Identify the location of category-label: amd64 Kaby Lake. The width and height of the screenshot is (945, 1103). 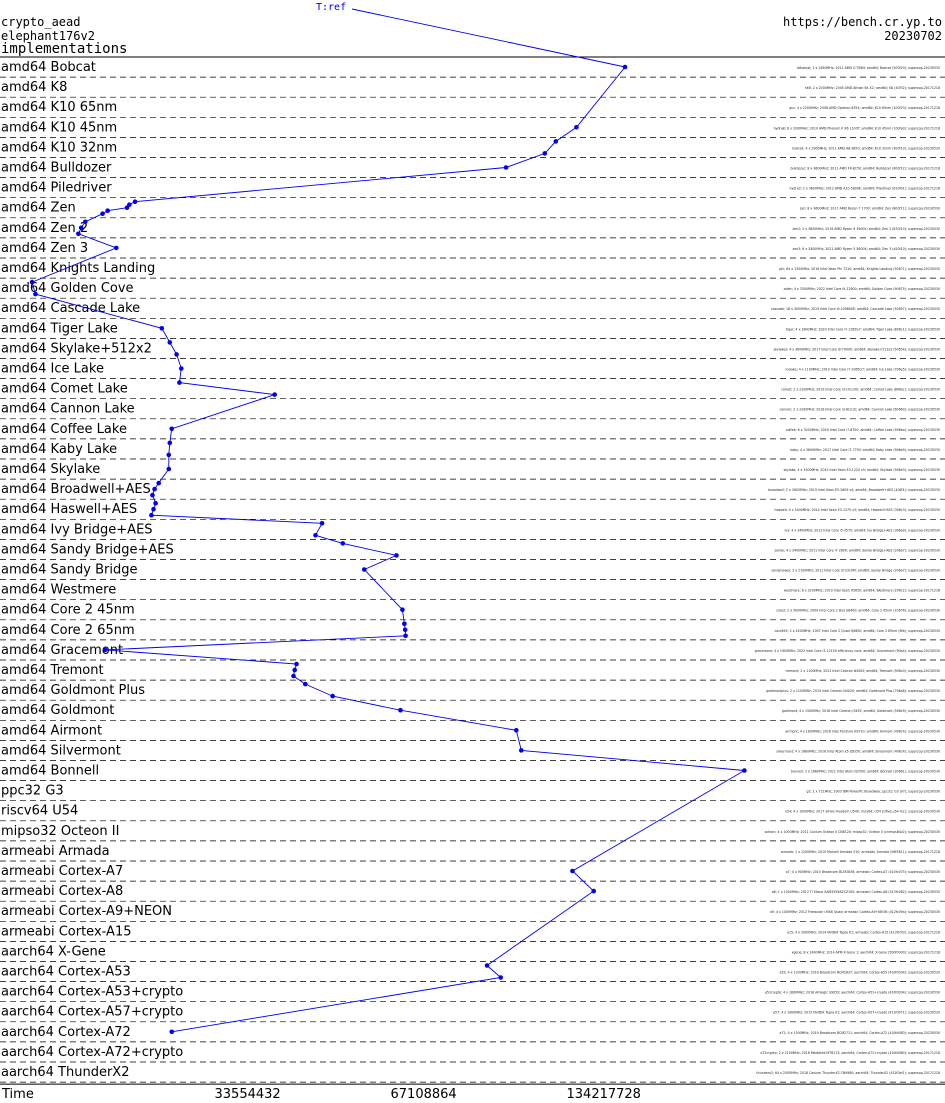
(59, 449).